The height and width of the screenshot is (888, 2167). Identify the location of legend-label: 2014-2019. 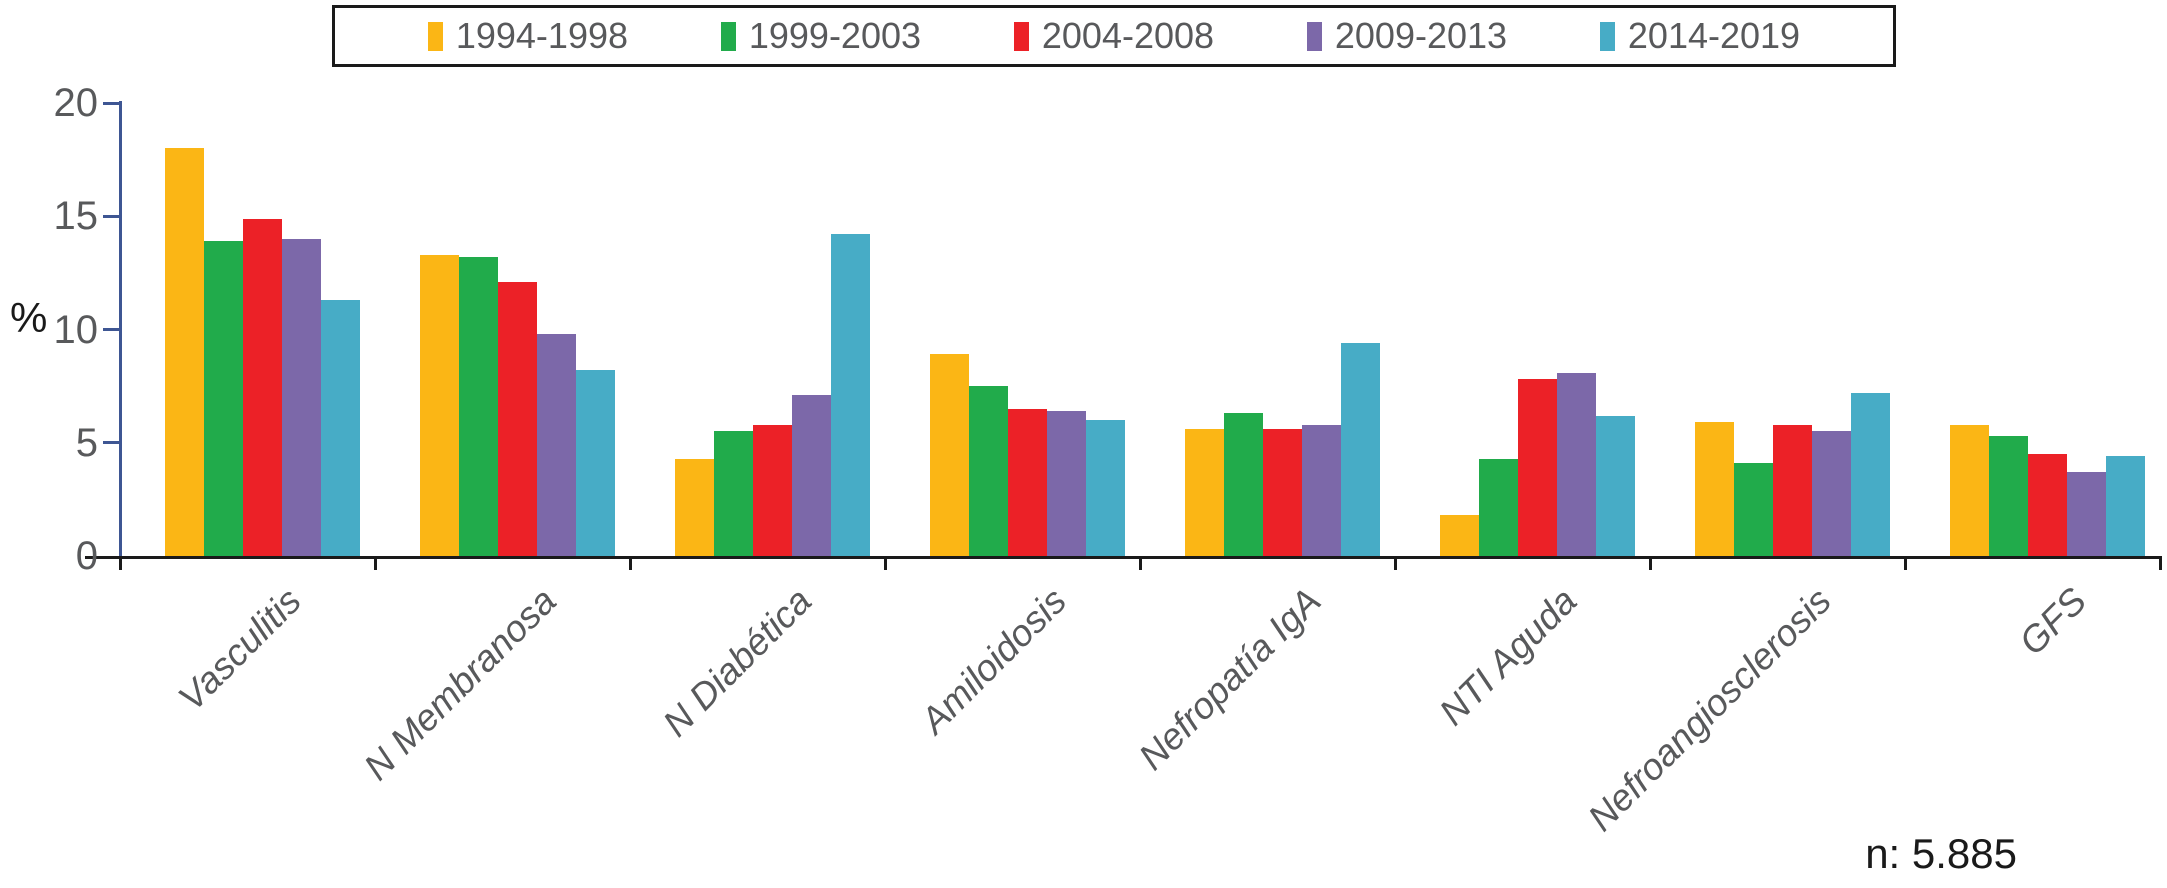
(1714, 35).